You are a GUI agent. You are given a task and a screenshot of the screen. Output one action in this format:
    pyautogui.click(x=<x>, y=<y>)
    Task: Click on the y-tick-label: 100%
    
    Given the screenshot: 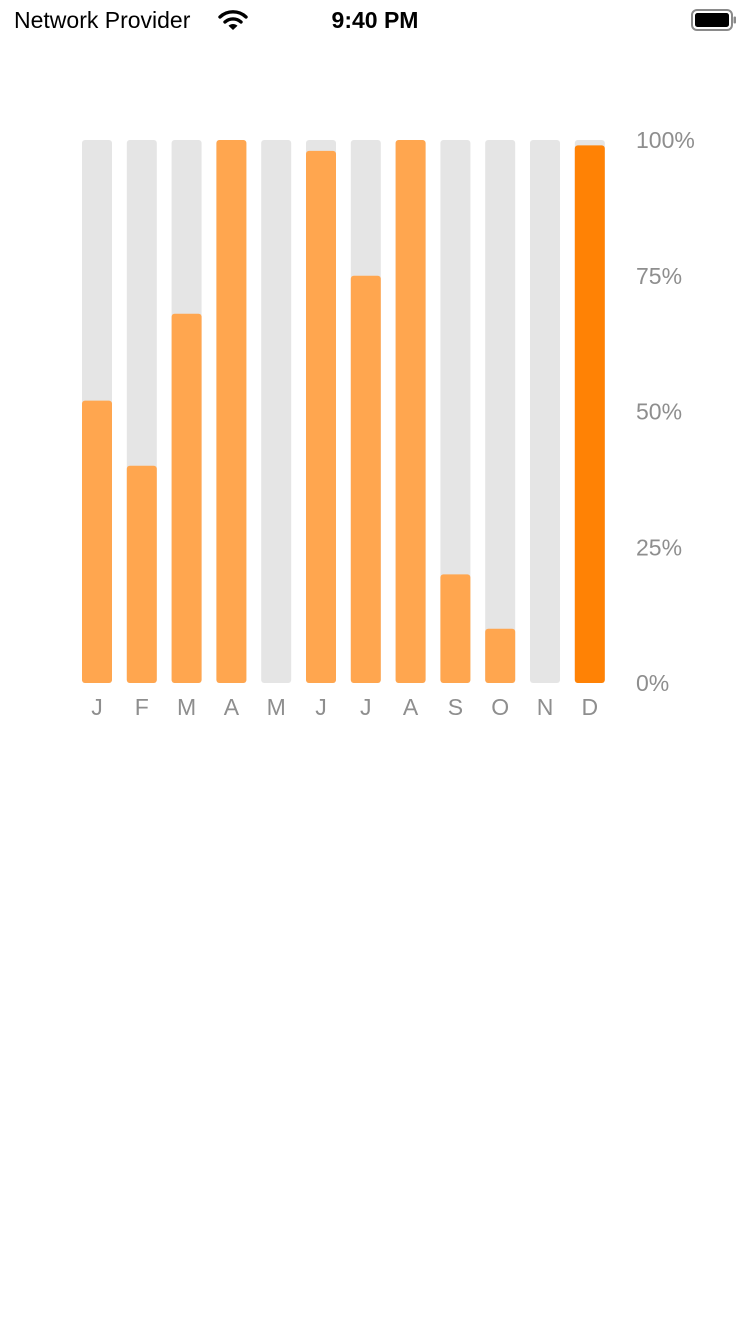 What is the action you would take?
    pyautogui.click(x=665, y=140)
    